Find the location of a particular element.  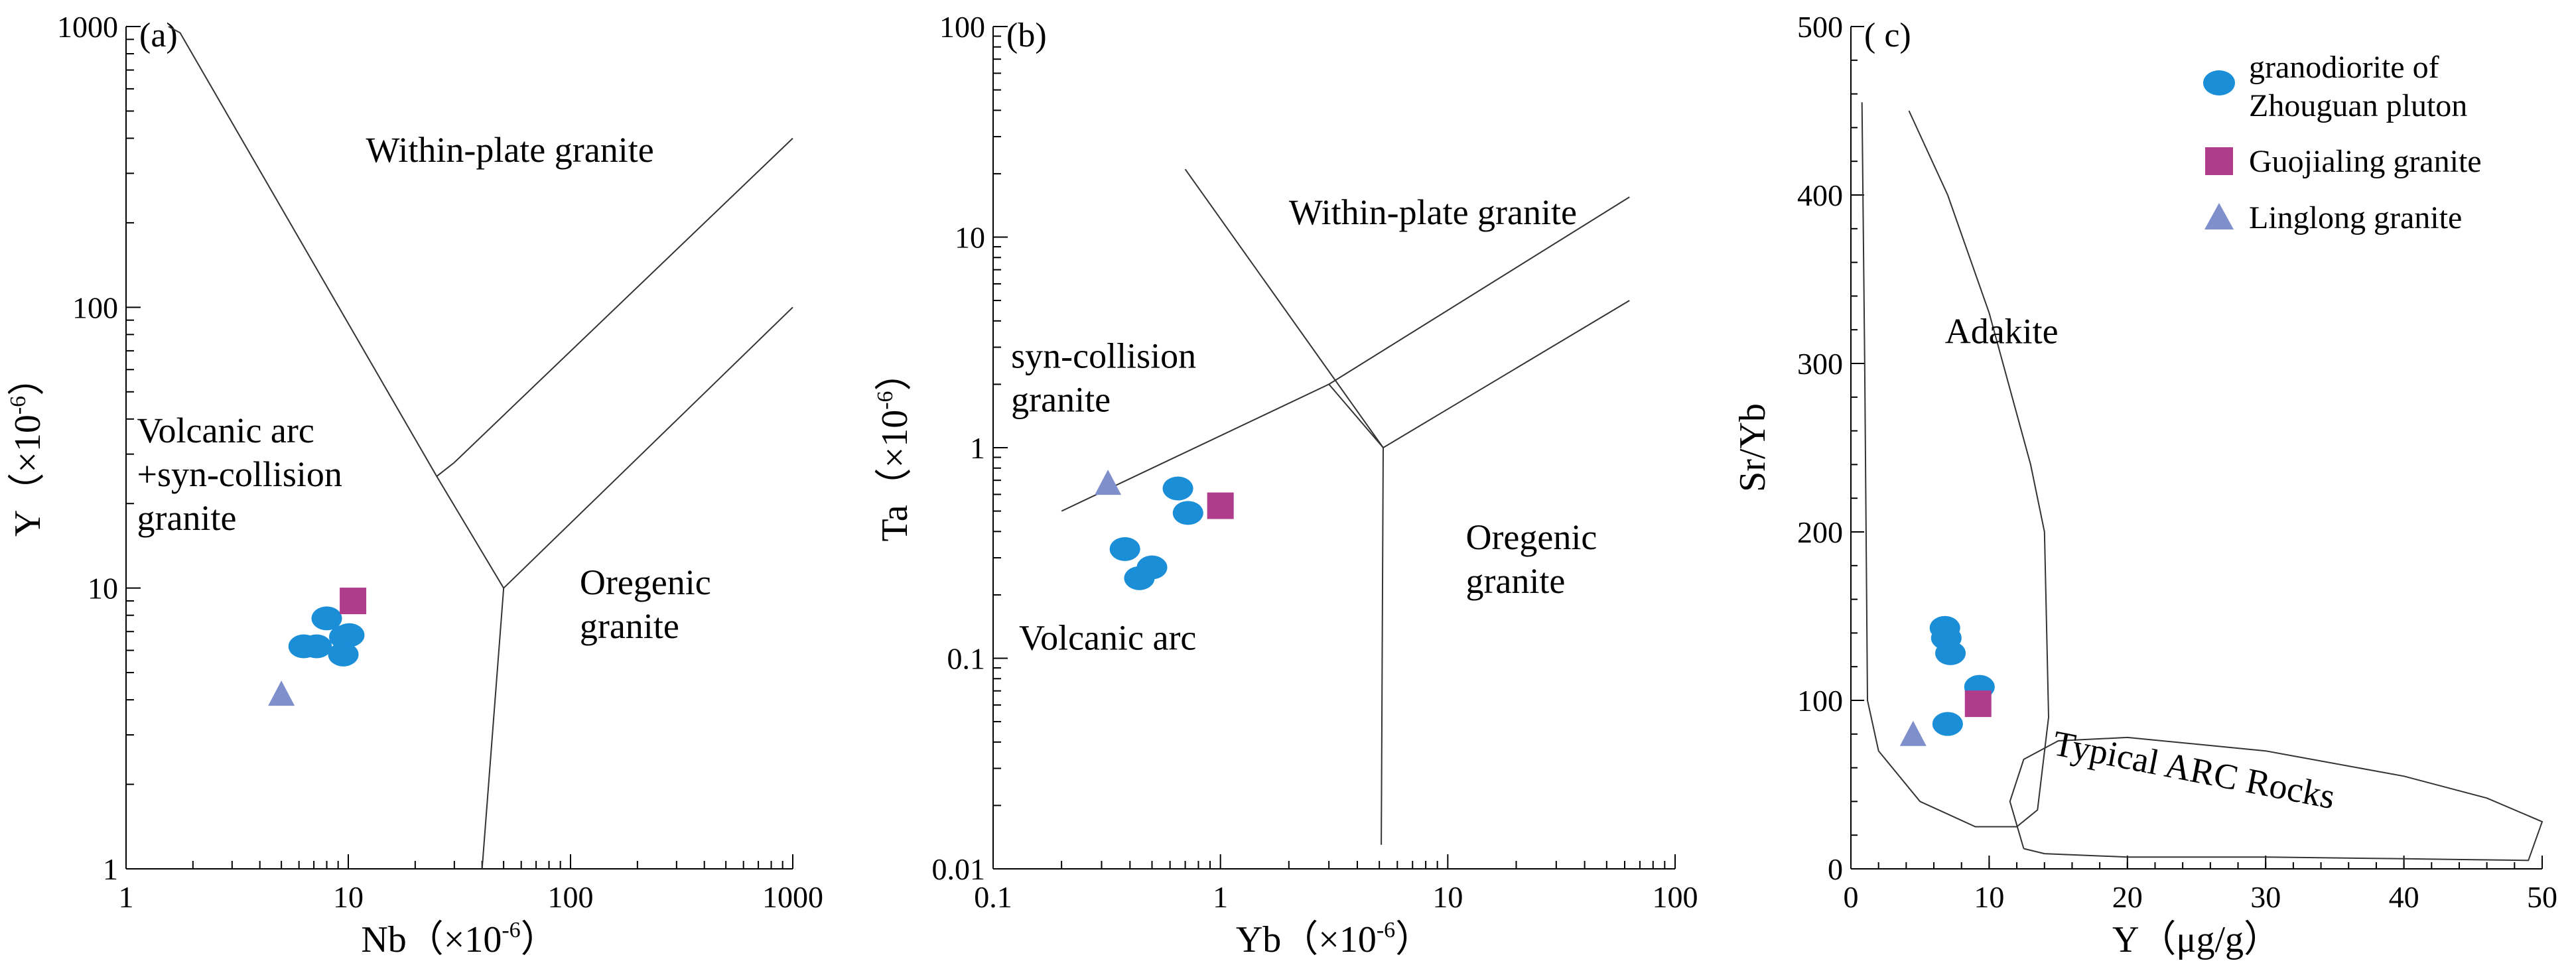

legend-circle-marker is located at coordinates (2219, 83).